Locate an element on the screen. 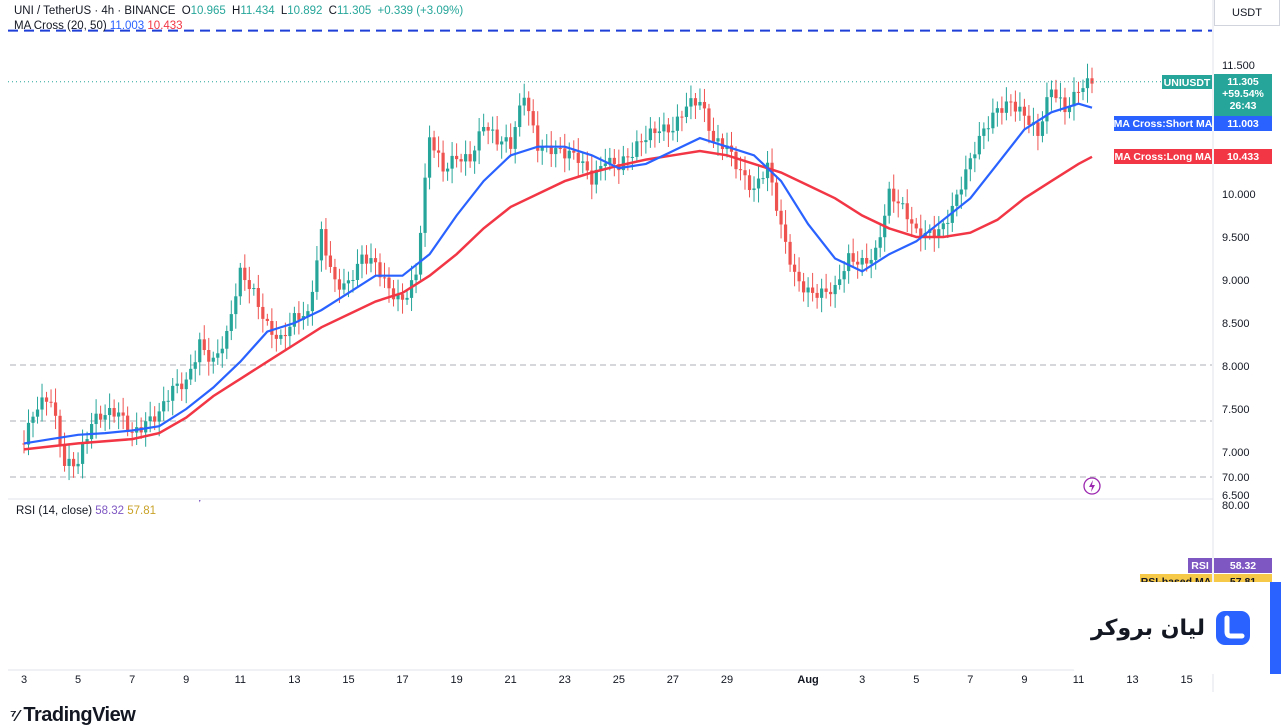  broker-accent-bar is located at coordinates (1275, 628).